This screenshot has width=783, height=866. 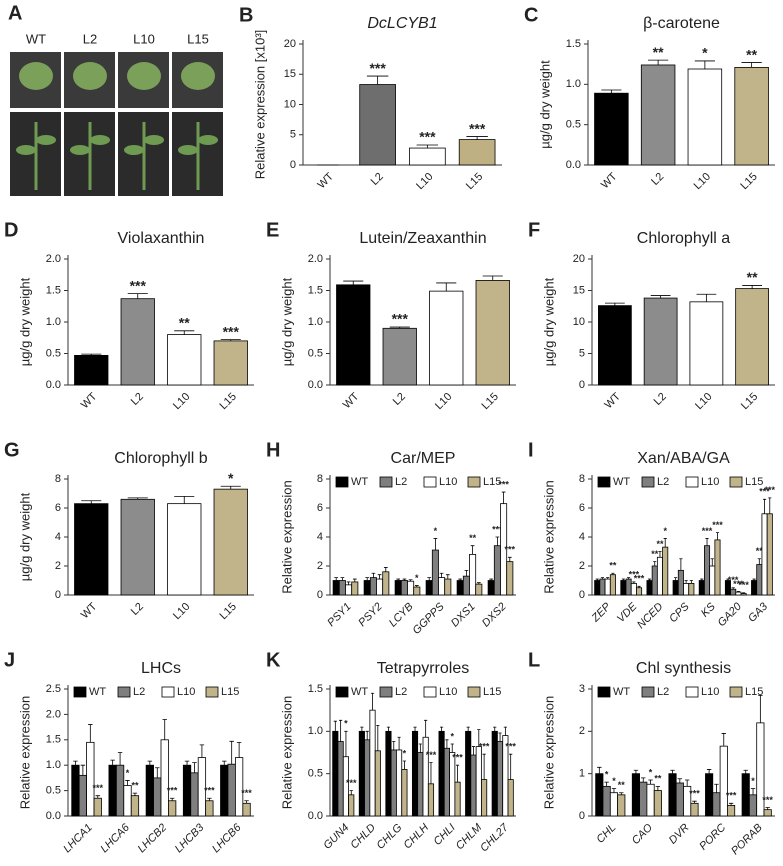 I want to click on y-tick-label: 15, so click(x=579, y=290).